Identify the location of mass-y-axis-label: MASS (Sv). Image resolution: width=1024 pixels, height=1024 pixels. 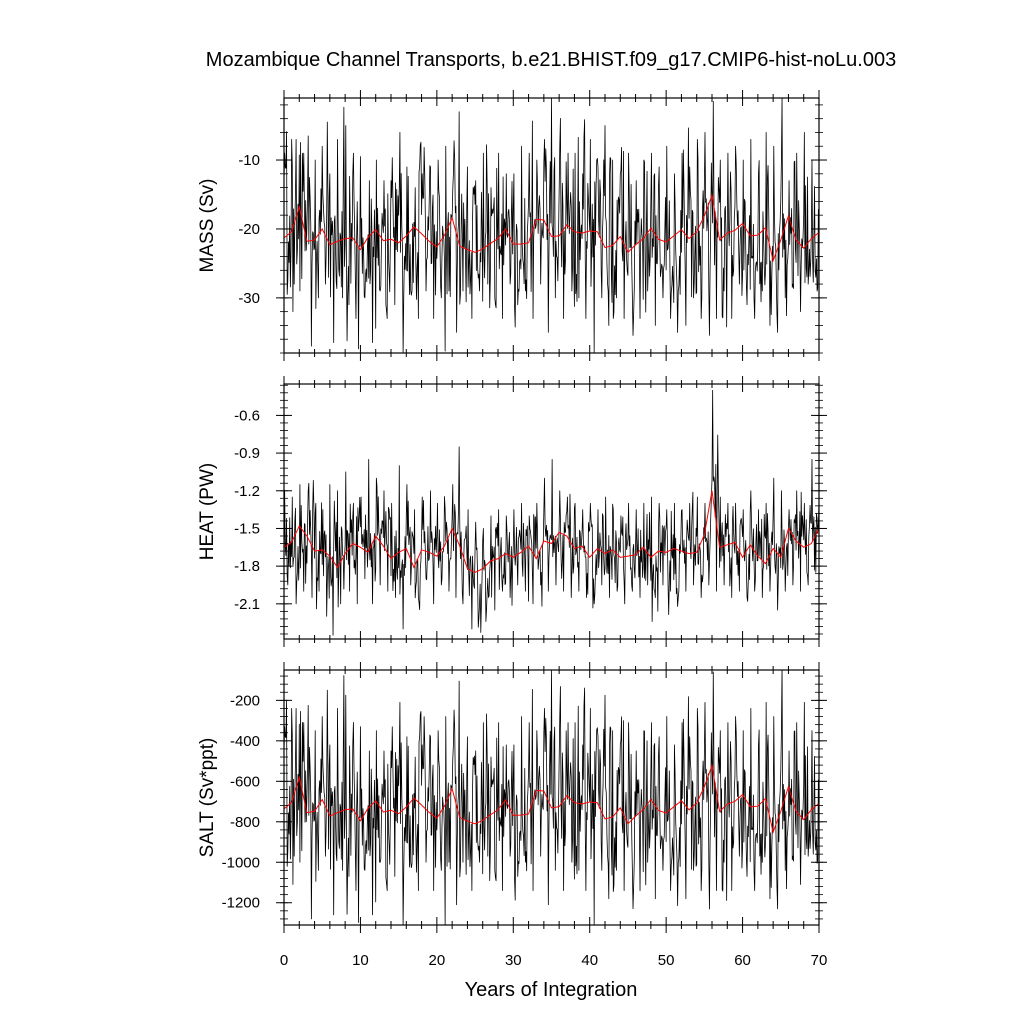
(207, 226).